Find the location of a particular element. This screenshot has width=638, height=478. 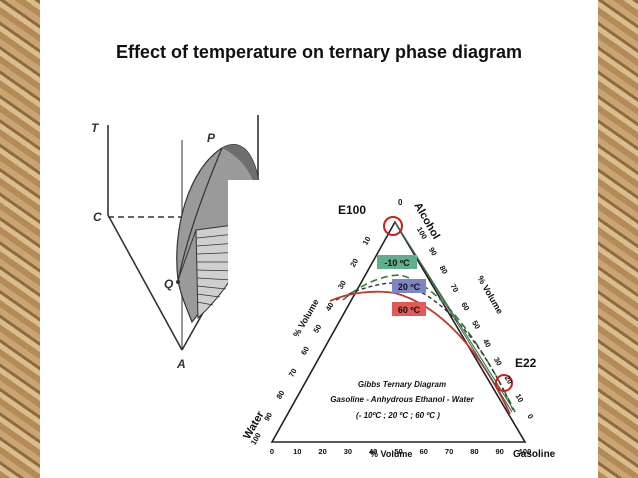

bottom-tick-label: 100 is located at coordinates (525, 451).